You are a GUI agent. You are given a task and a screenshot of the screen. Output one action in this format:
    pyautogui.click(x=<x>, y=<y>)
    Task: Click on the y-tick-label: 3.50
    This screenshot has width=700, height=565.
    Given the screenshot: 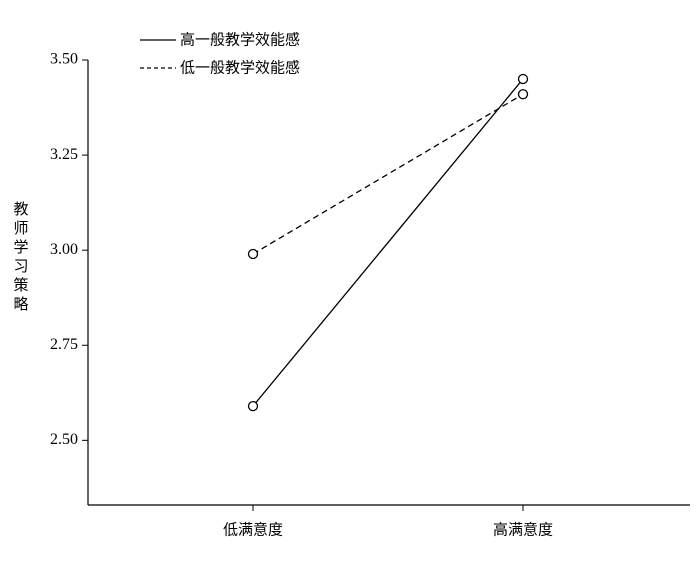 What is the action you would take?
    pyautogui.click(x=64, y=59)
    